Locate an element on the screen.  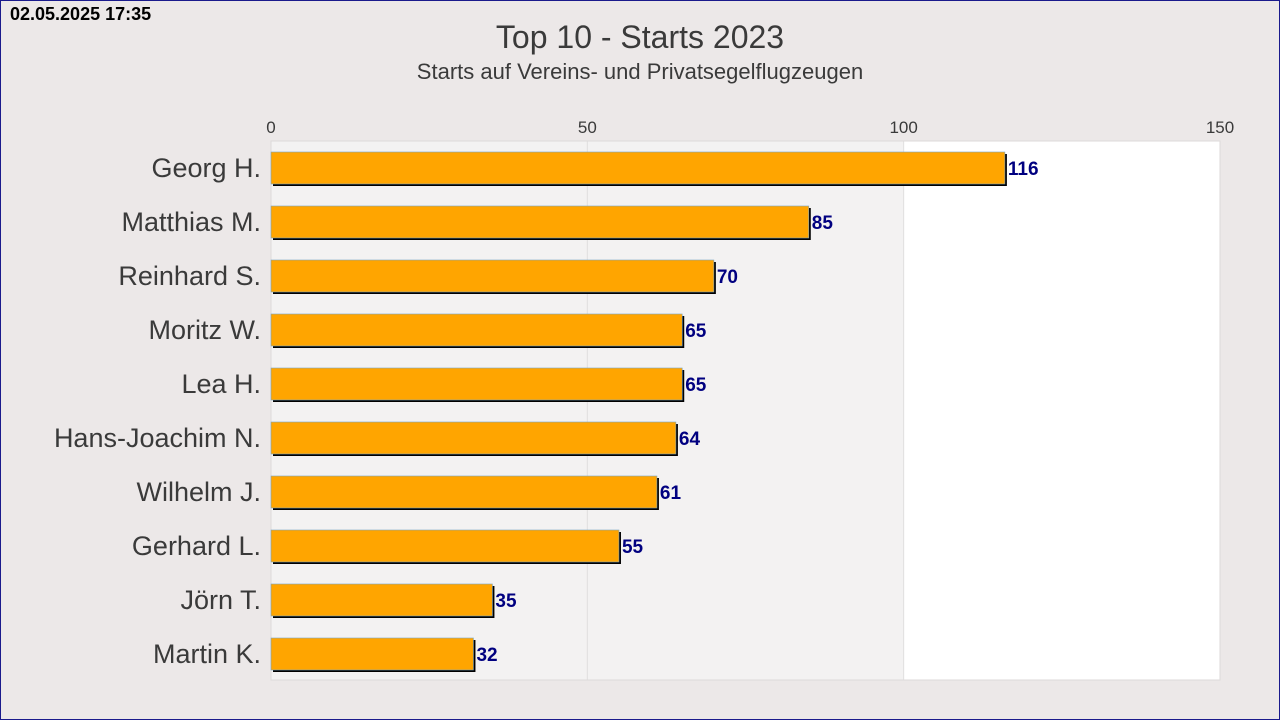
data-label: 116 is located at coordinates (1023, 169).